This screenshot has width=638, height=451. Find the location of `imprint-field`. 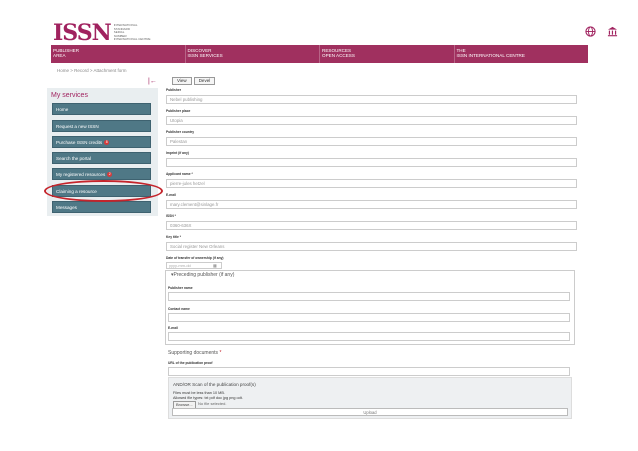

imprint-field is located at coordinates (371, 162).